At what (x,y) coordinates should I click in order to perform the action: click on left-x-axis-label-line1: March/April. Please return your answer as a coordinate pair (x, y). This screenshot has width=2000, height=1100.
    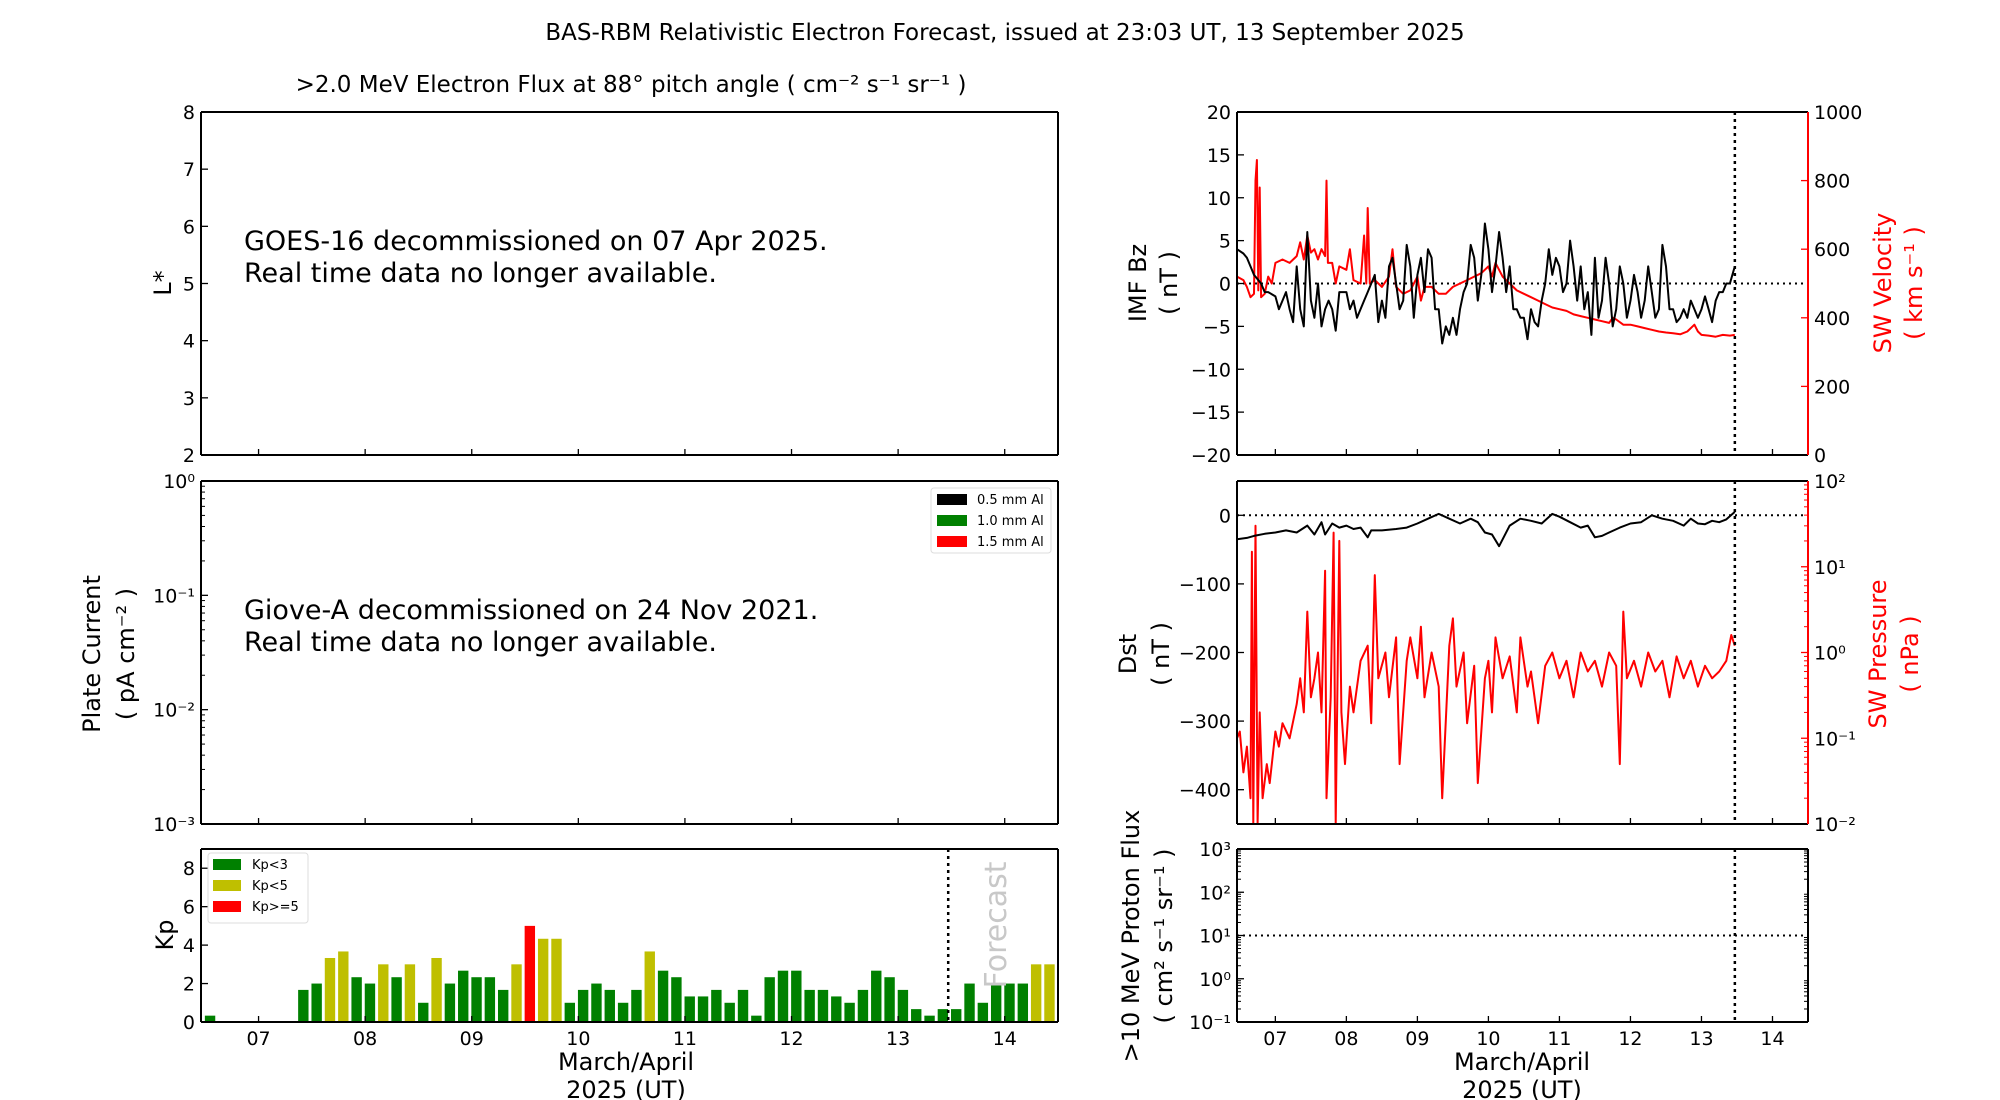
    Looking at the image, I should click on (626, 1062).